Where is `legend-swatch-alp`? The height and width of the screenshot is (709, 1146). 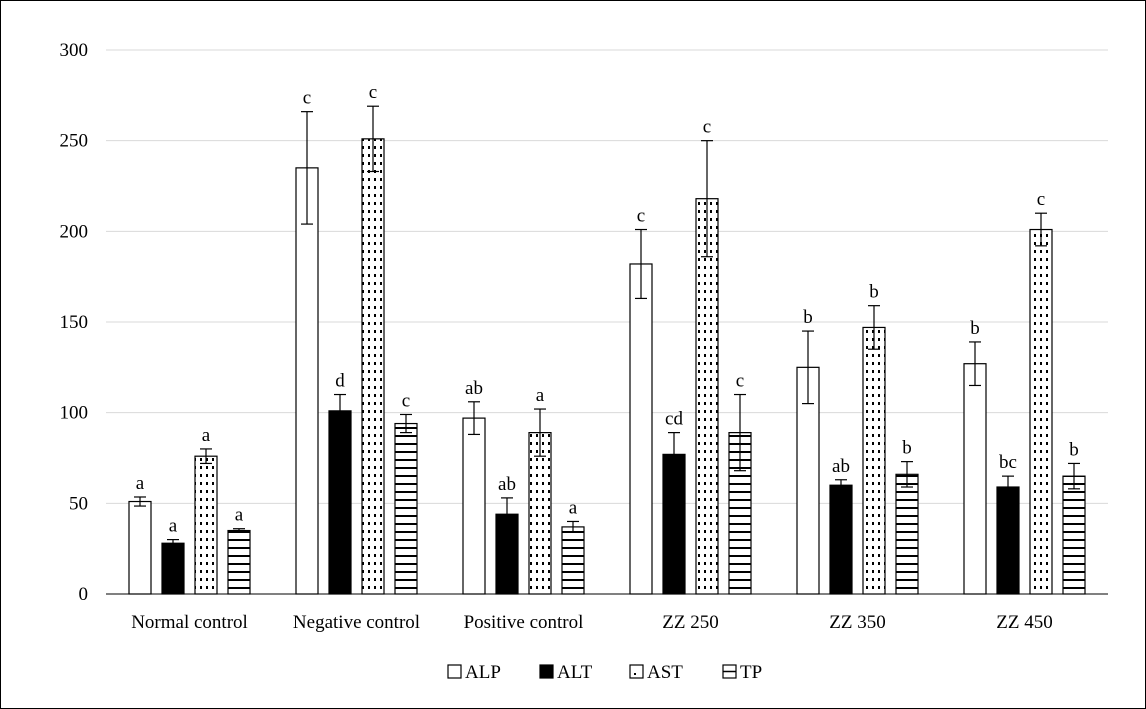
legend-swatch-alp is located at coordinates (454, 671).